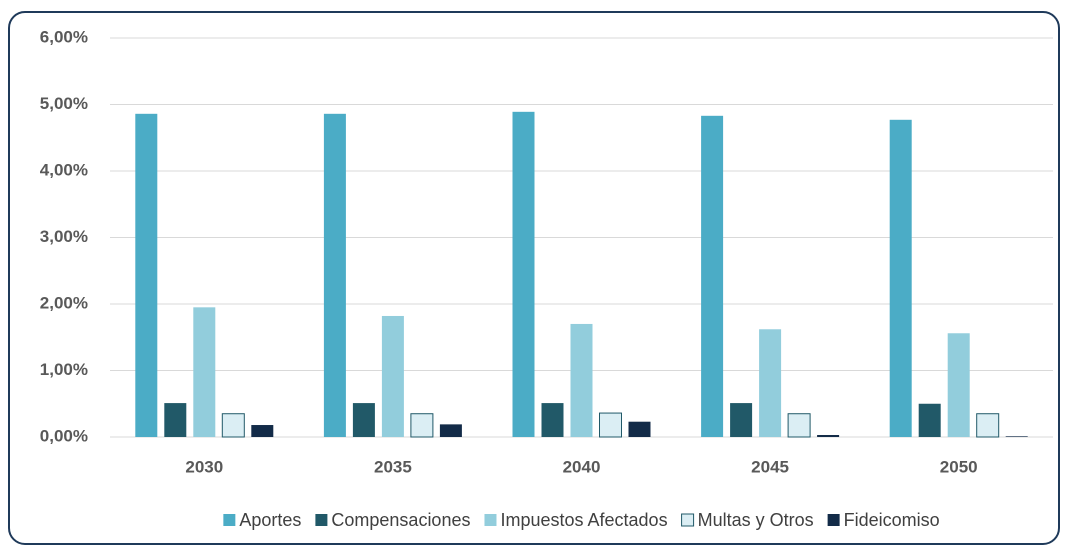 The image size is (1067, 550). What do you see at coordinates (204, 466) in the screenshot?
I see `x-tick-label: 2030` at bounding box center [204, 466].